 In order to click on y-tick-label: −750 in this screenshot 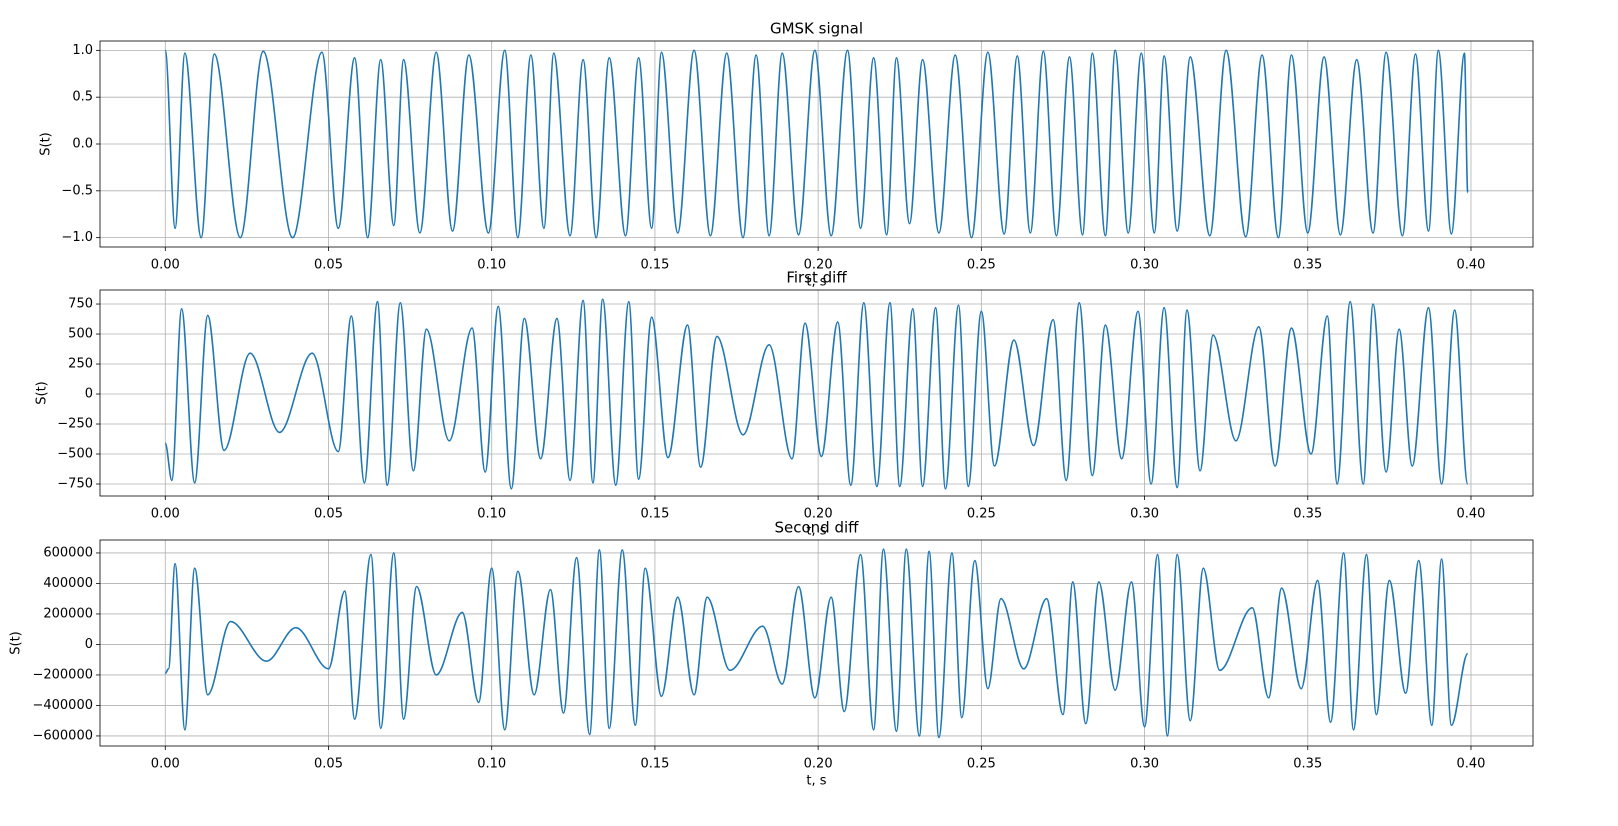, I will do `click(75, 484)`.